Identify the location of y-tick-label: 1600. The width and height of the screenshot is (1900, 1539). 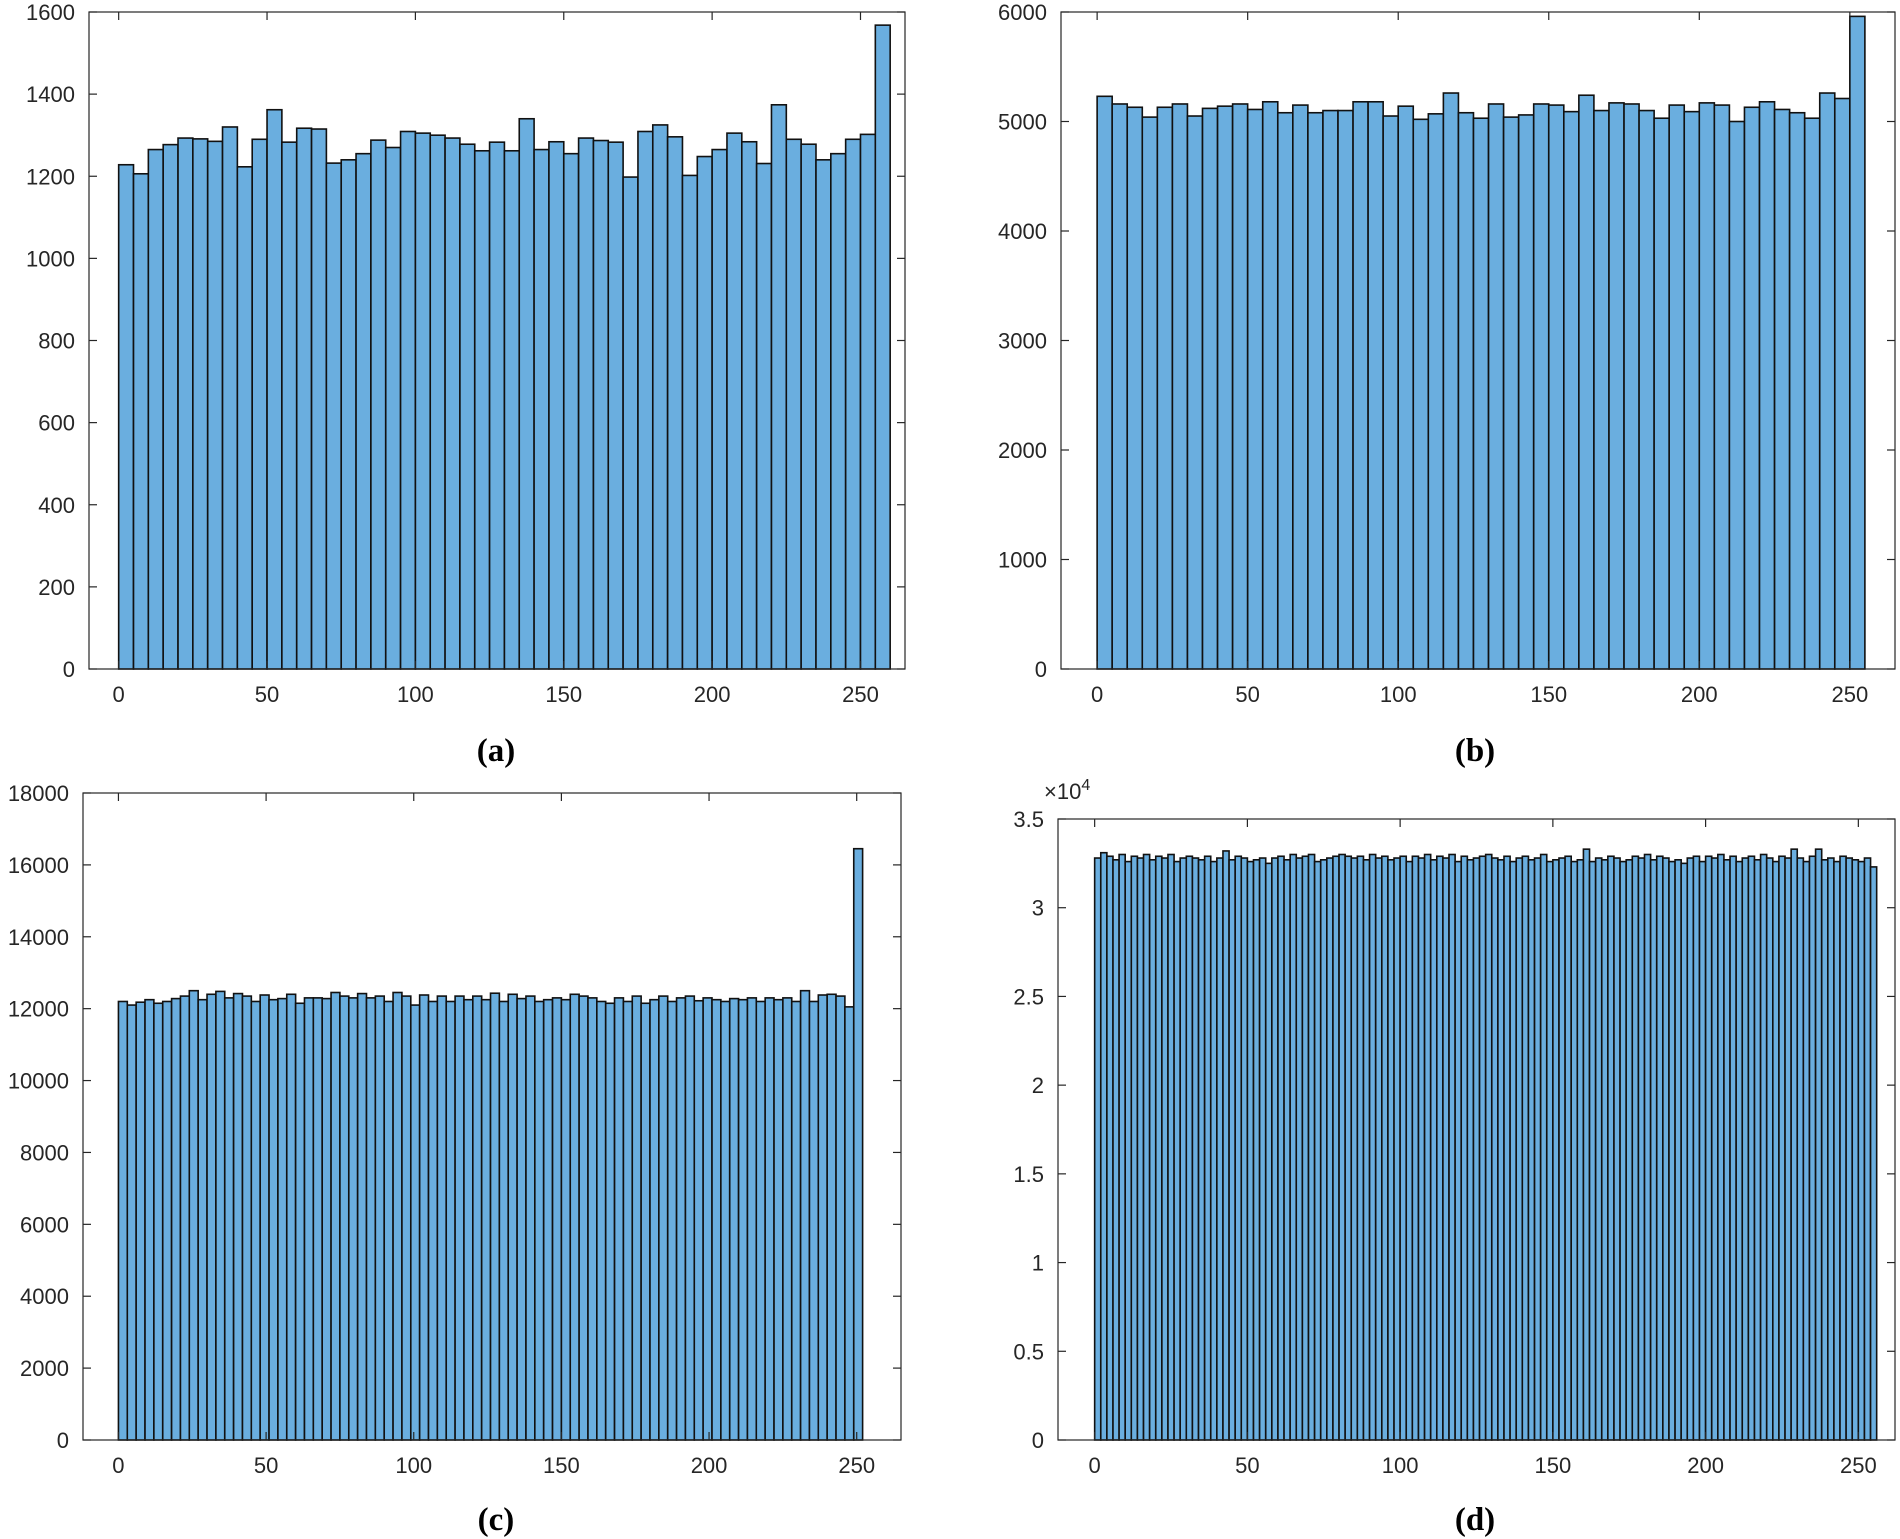
(50, 12).